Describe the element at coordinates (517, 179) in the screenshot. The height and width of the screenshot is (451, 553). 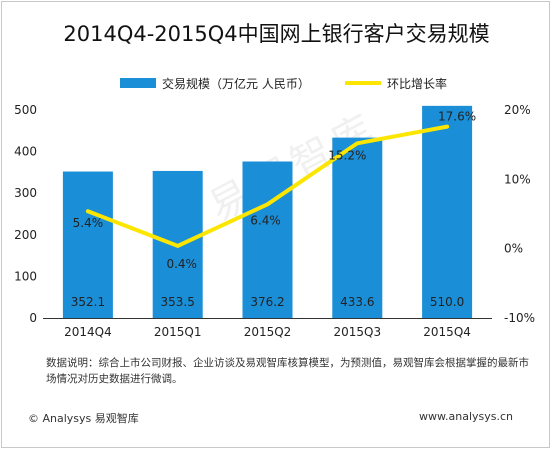
I see `y-right-tick-label-2: 10%` at that location.